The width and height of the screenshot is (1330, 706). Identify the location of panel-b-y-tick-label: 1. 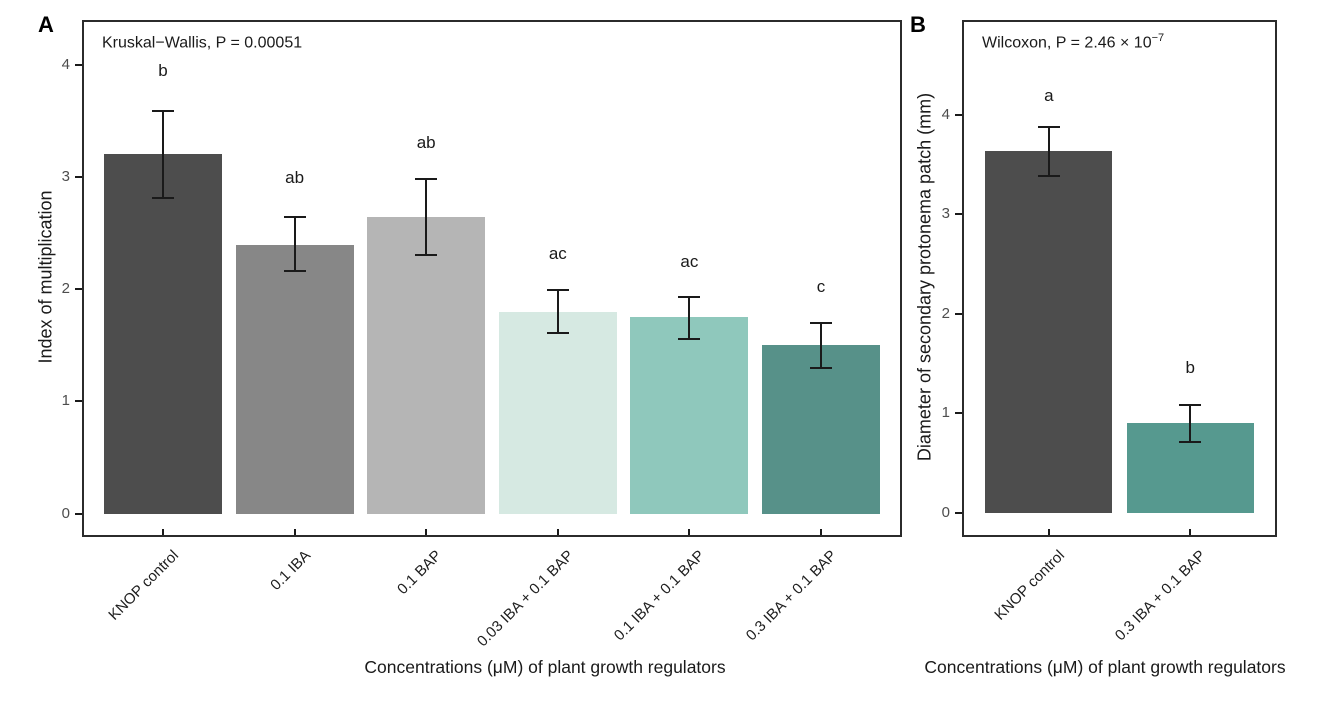
(945, 413).